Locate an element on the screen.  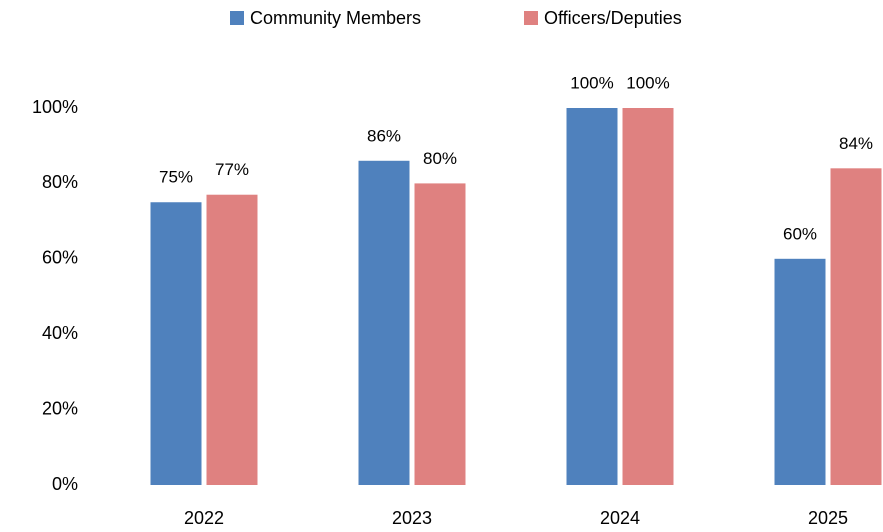
y-tick-label: 60% is located at coordinates (60, 258).